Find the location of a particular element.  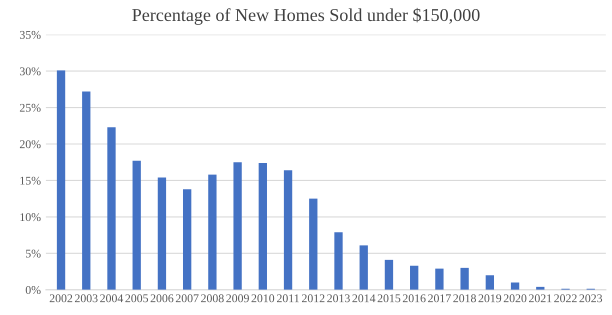

y-tick-label: 20% is located at coordinates (30, 144).